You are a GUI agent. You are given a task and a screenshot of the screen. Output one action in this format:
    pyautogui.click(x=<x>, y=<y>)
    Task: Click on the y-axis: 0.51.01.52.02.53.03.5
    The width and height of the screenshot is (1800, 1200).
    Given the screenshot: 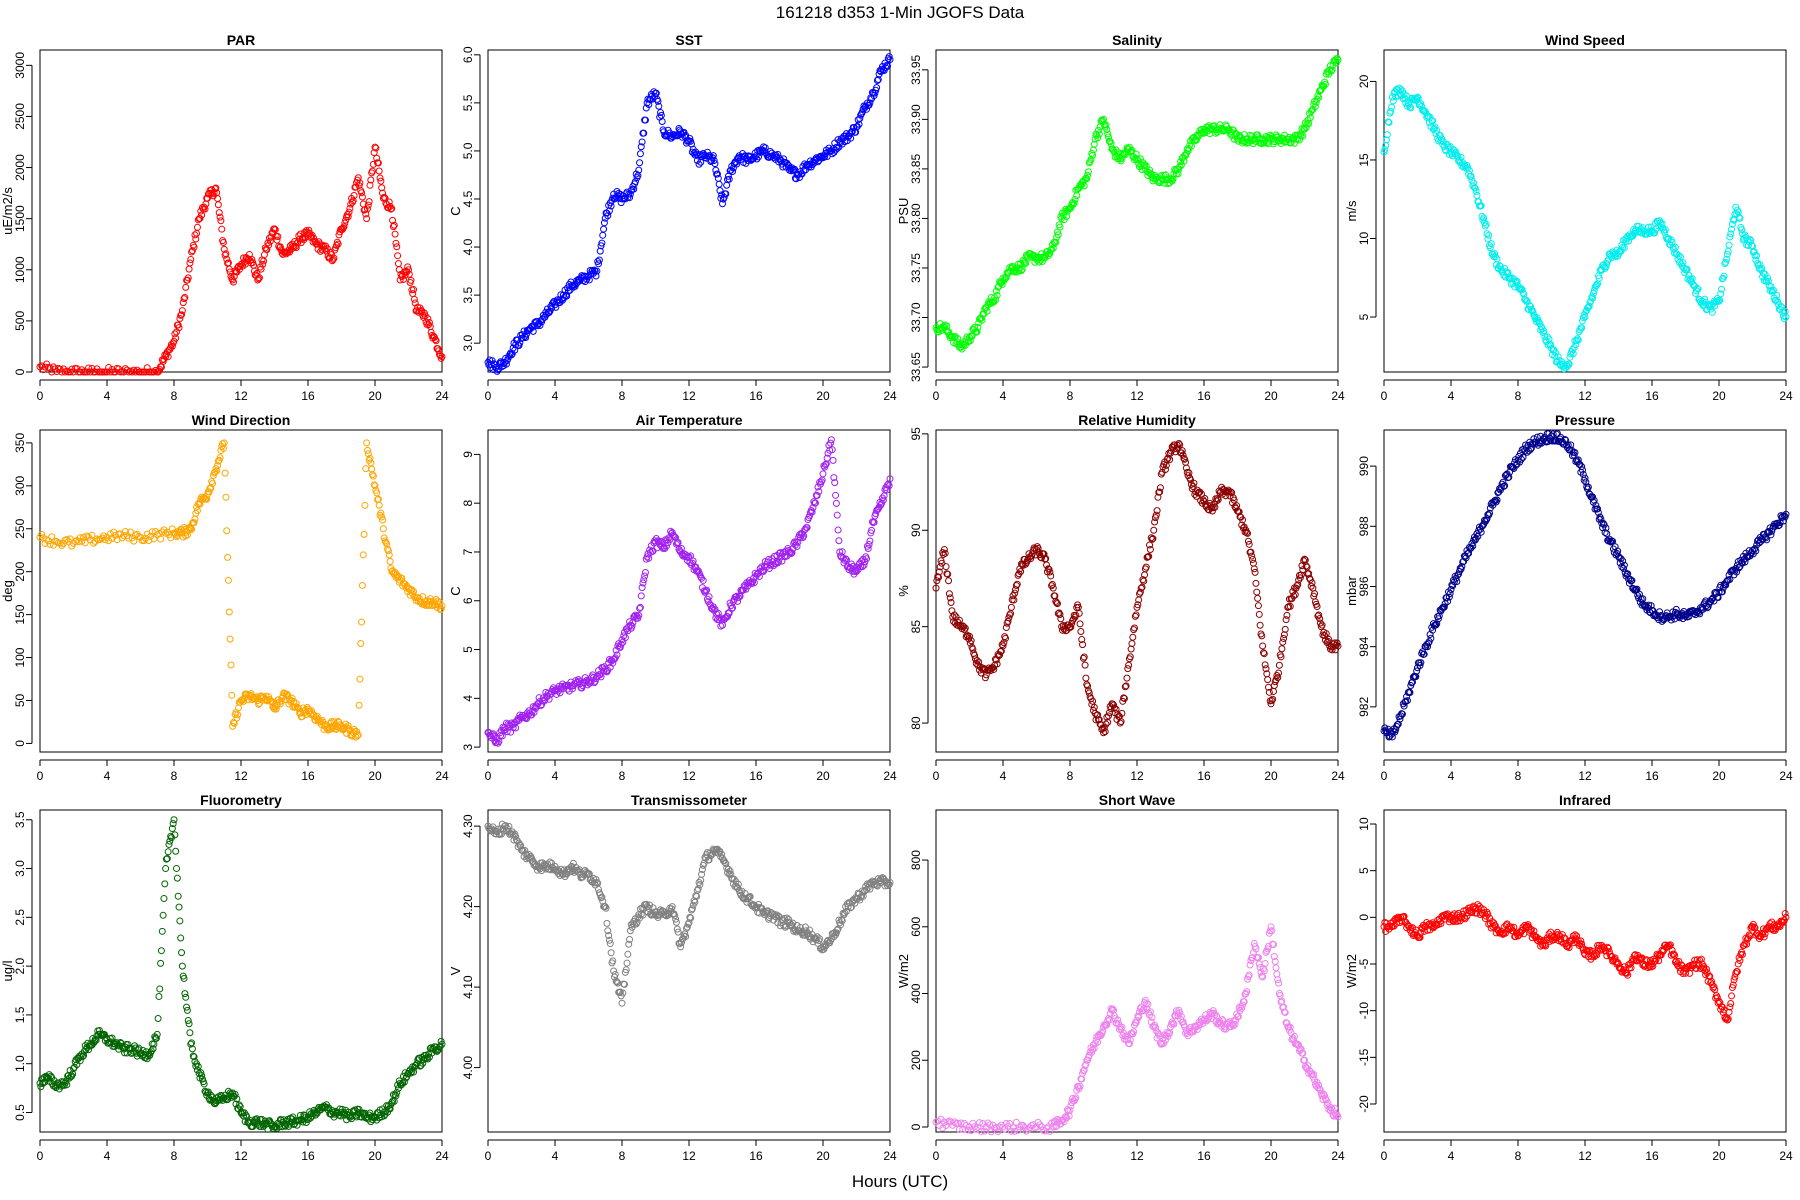 What is the action you would take?
    pyautogui.click(x=23, y=966)
    